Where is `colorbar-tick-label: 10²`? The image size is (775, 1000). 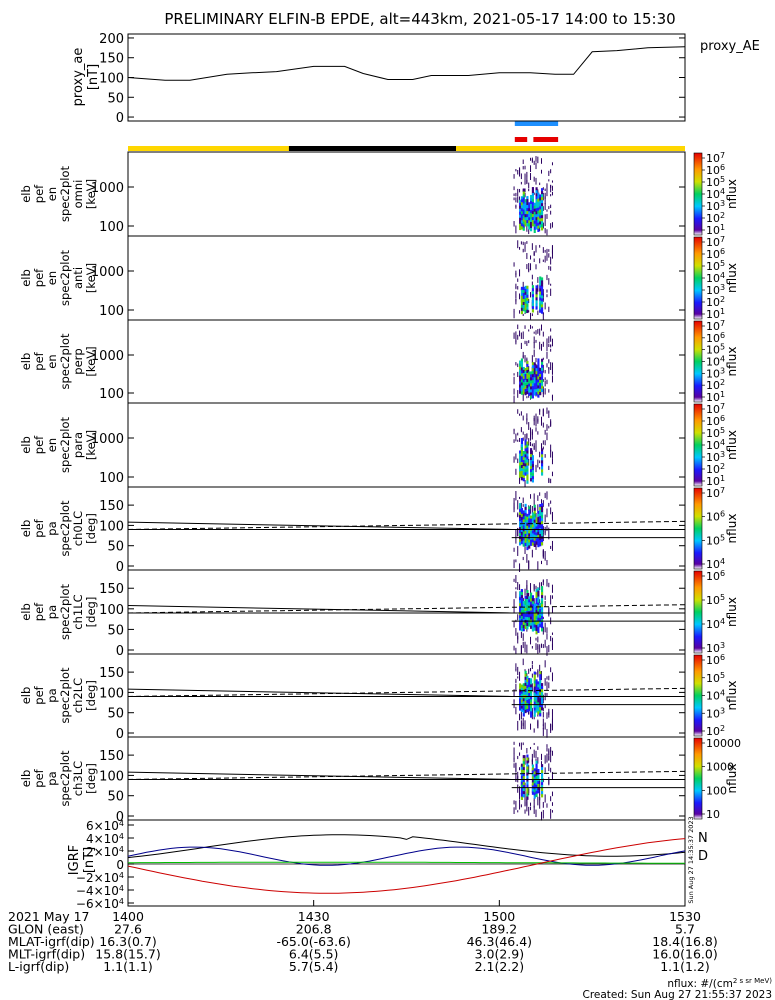 colorbar-tick-label: 10² is located at coordinates (715, 218).